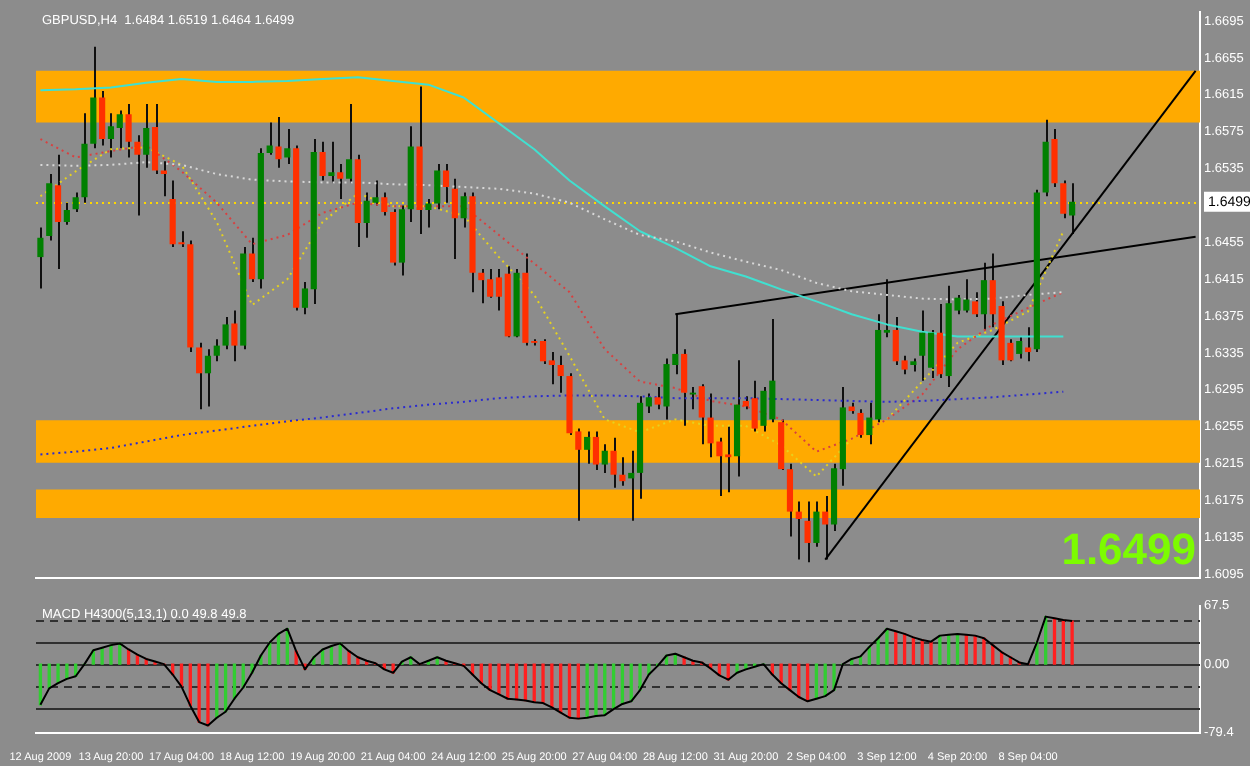 The image size is (1250, 766). Describe the element at coordinates (1128, 549) in the screenshot. I see `annotation: 1.6499` at that location.